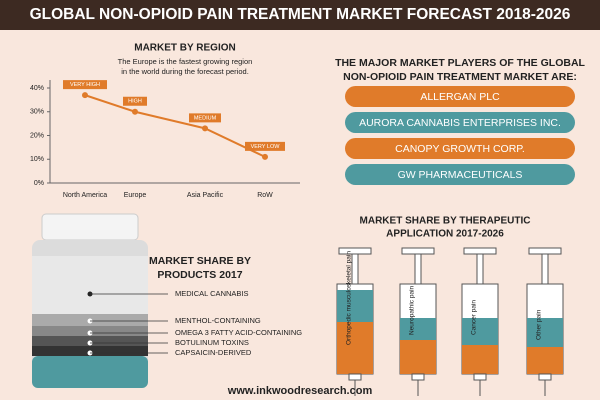 Image resolution: width=600 pixels, height=400 pixels. What do you see at coordinates (539, 324) in the screenshot?
I see `application-label: Other pain` at bounding box center [539, 324].